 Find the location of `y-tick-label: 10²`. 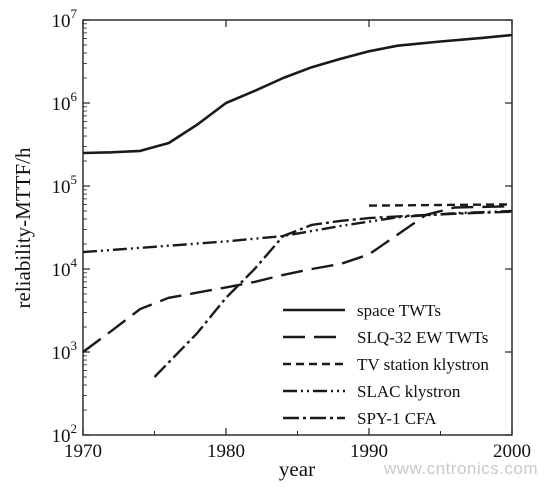

y-tick-label: 10² is located at coordinates (65, 434).